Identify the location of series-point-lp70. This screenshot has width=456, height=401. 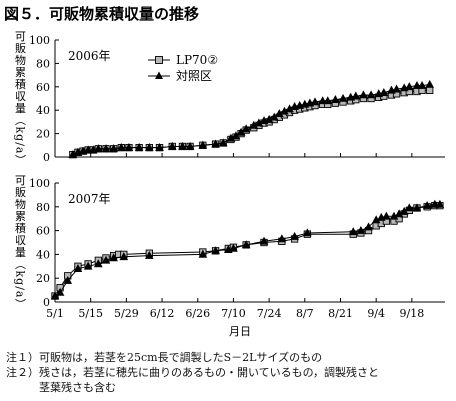
(430, 90).